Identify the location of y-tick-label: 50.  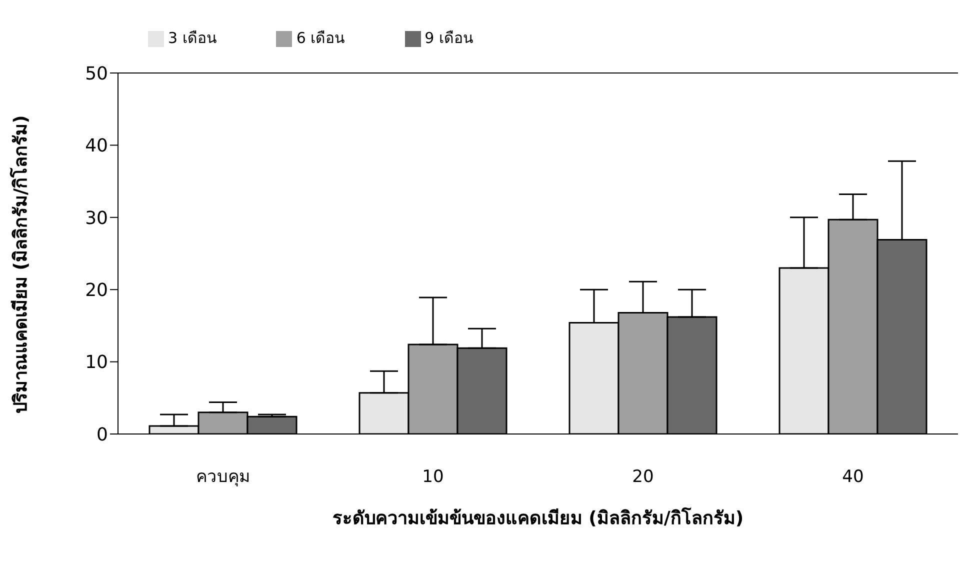
(96, 73).